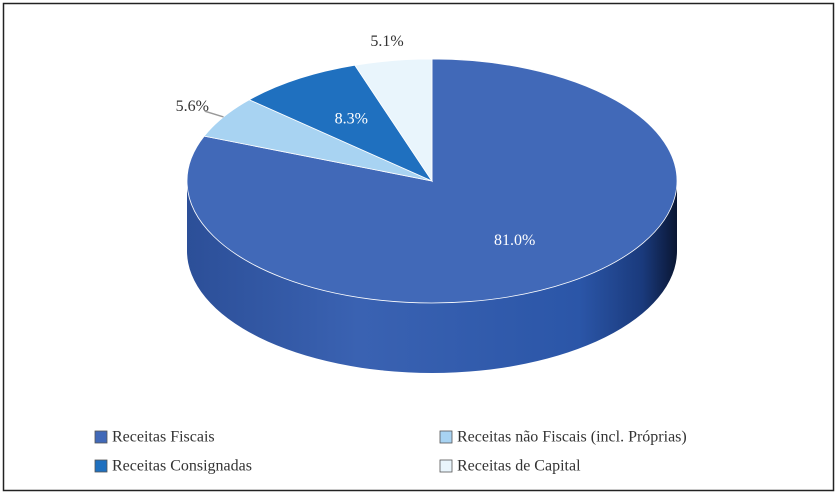  I want to click on legend-label: Receitas não Fiscais (incl. Próprias), so click(572, 437).